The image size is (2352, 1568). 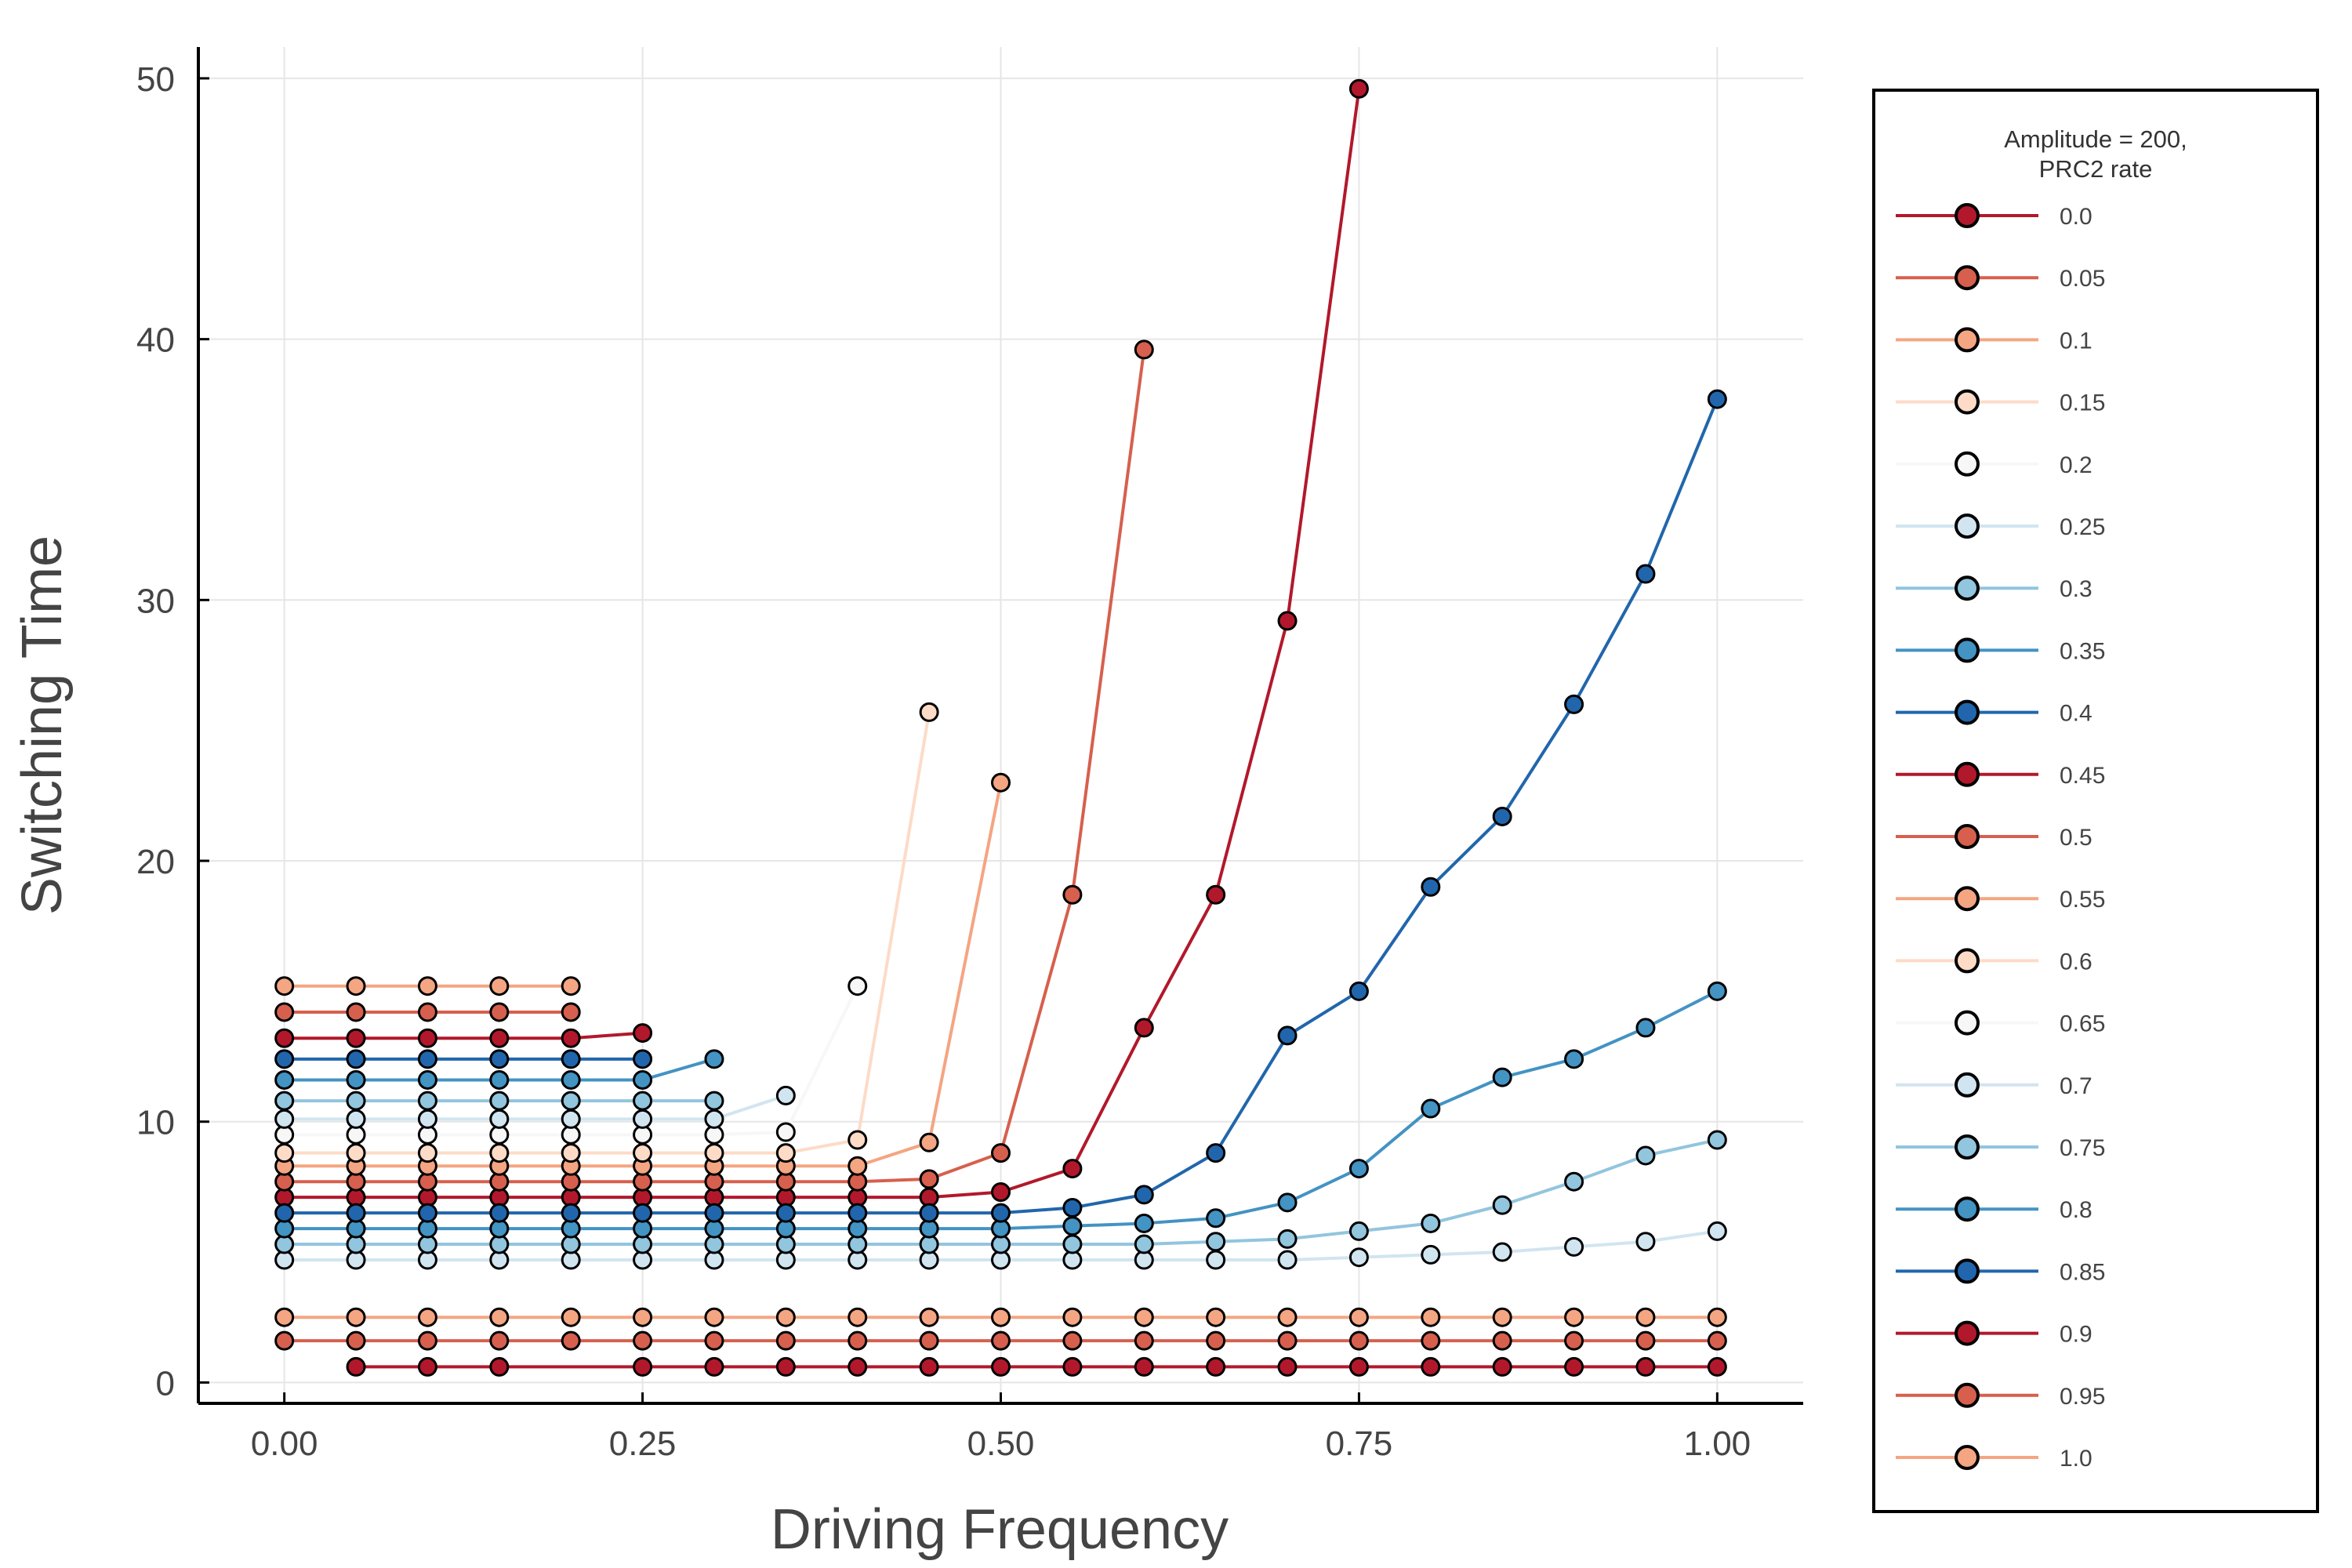 What do you see at coordinates (785, 1153) in the screenshot?
I see `data-point-0.15-2` at bounding box center [785, 1153].